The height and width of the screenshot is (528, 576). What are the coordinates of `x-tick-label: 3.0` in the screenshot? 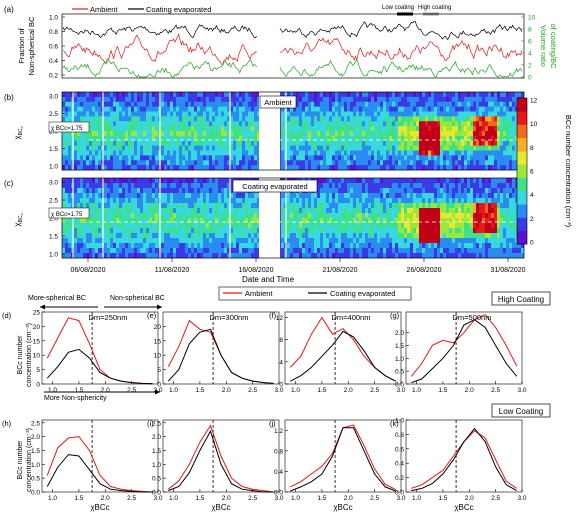 It's located at (157, 390).